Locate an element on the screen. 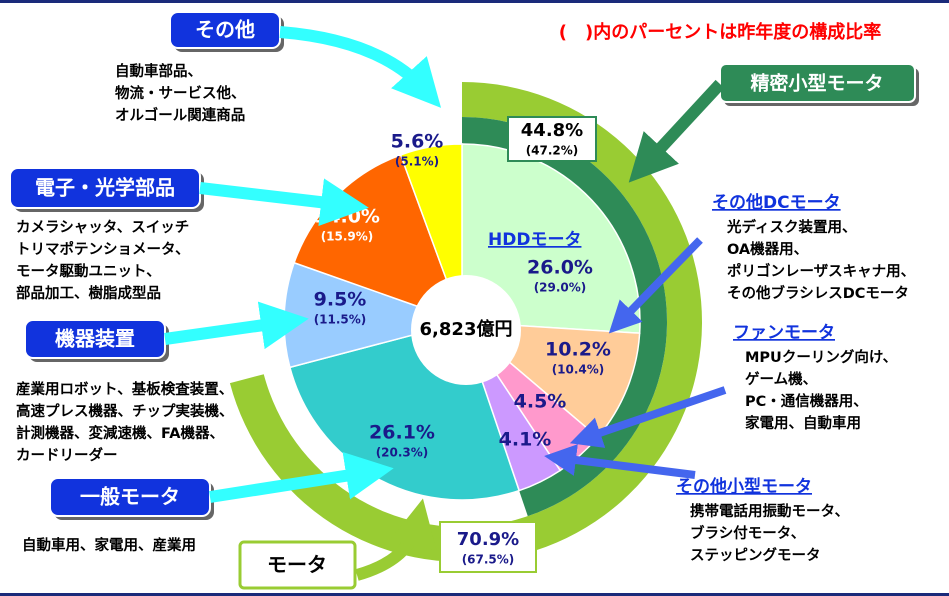  category-description: PC・通信機器用、 is located at coordinates (806, 401).